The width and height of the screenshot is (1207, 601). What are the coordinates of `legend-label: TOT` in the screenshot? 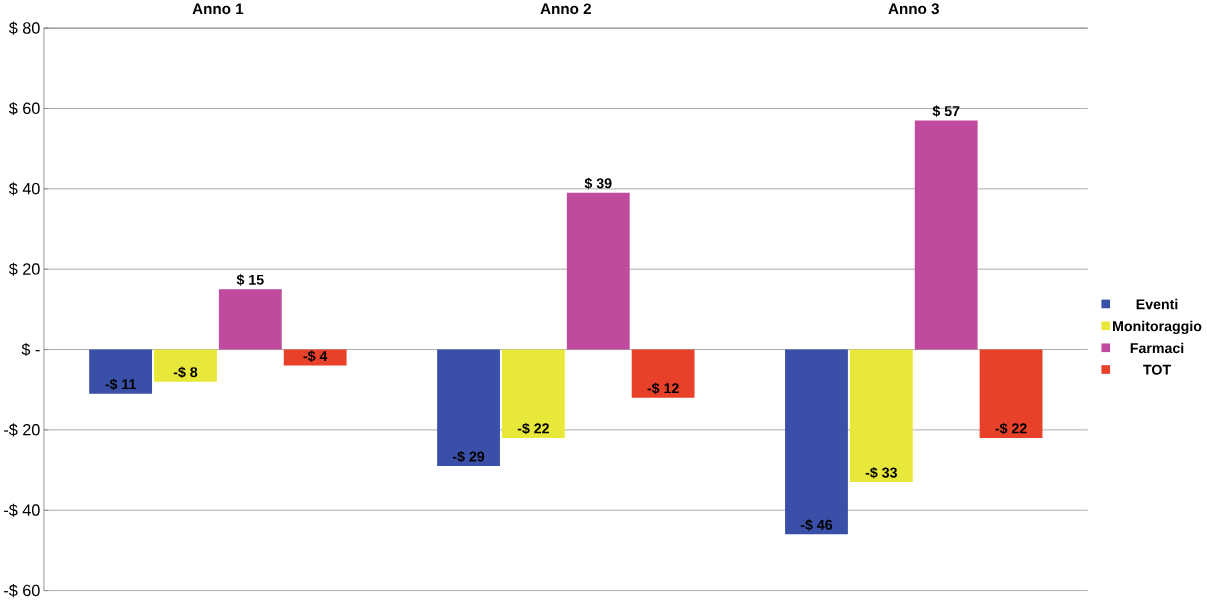 It's located at (1157, 369).